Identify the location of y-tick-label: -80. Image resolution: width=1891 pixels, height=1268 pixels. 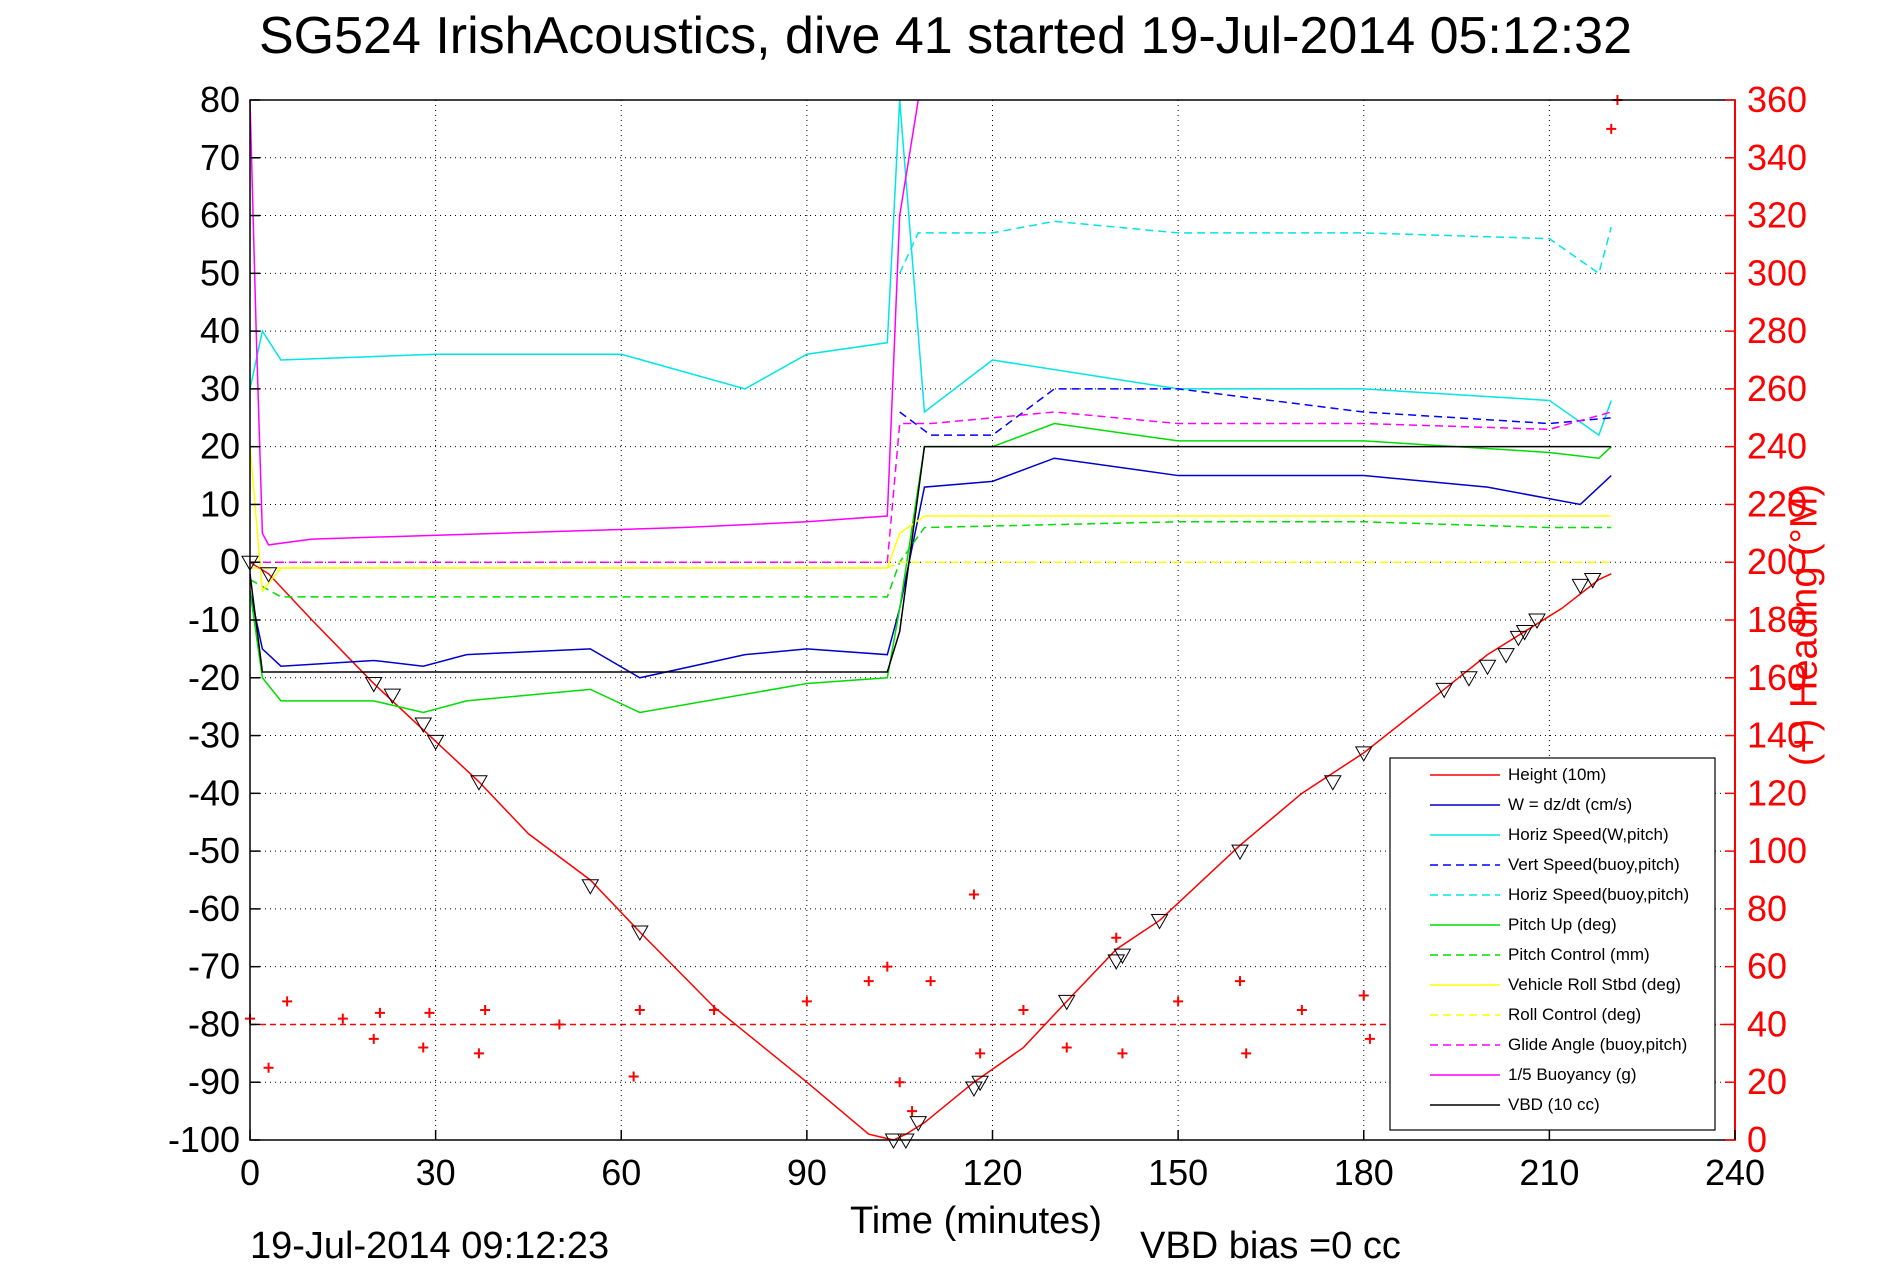
(214, 1023).